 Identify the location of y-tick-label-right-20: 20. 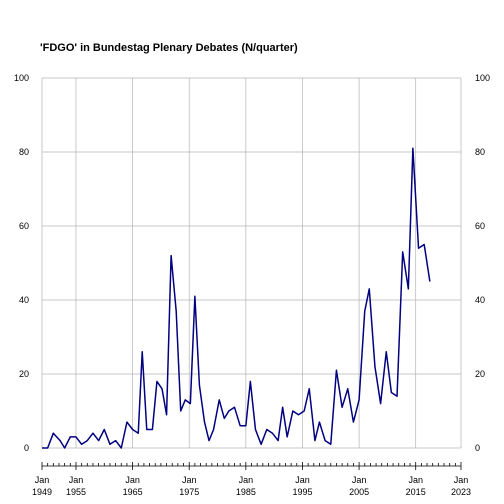
(480, 374).